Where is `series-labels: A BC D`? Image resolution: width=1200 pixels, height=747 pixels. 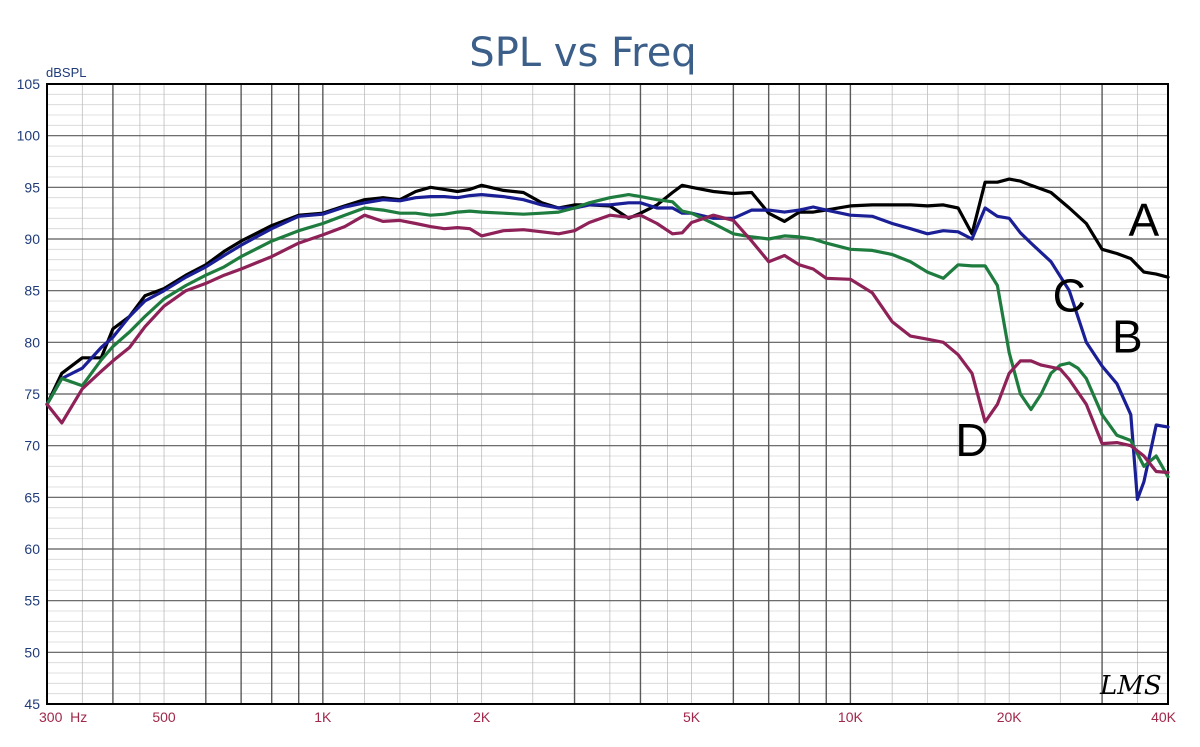 series-labels: A BC D is located at coordinates (1057, 330).